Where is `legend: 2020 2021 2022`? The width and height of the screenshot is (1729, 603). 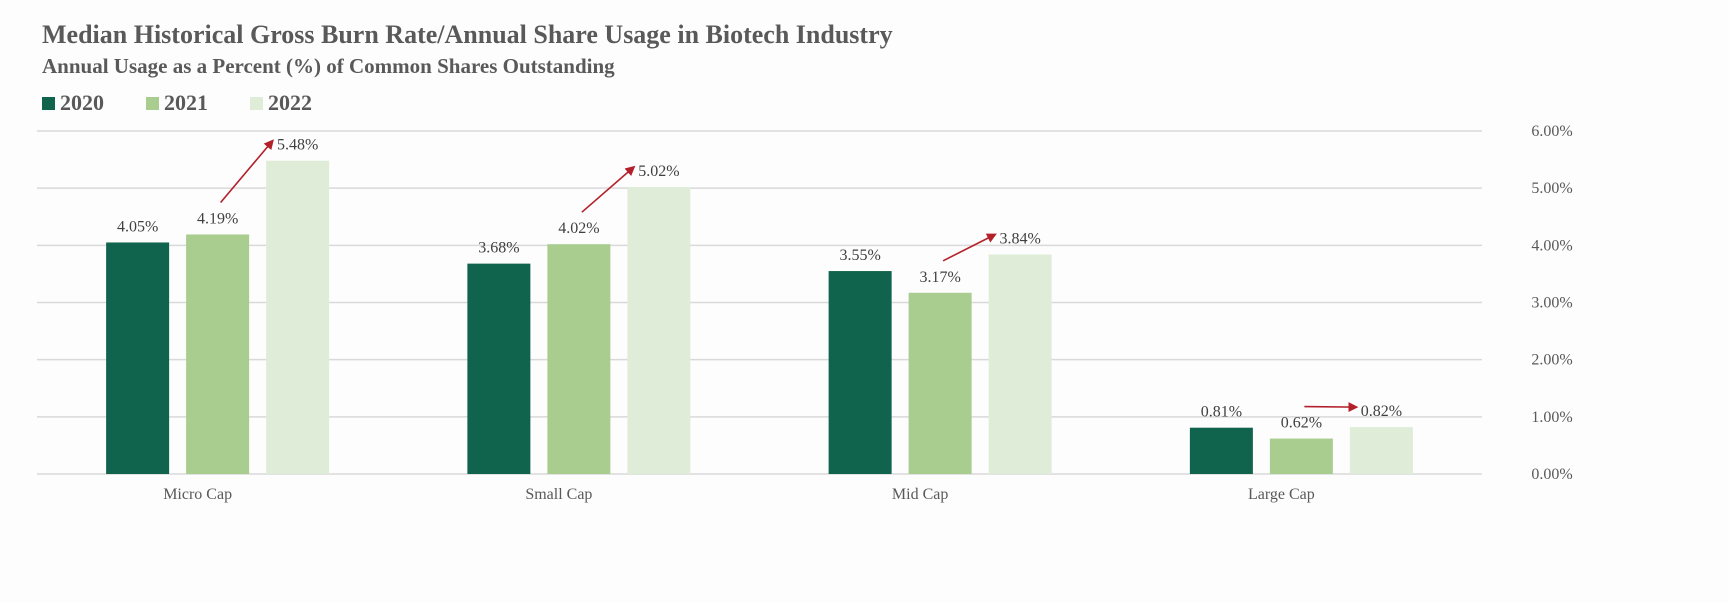
legend: 2020 2021 2022 is located at coordinates (198, 103).